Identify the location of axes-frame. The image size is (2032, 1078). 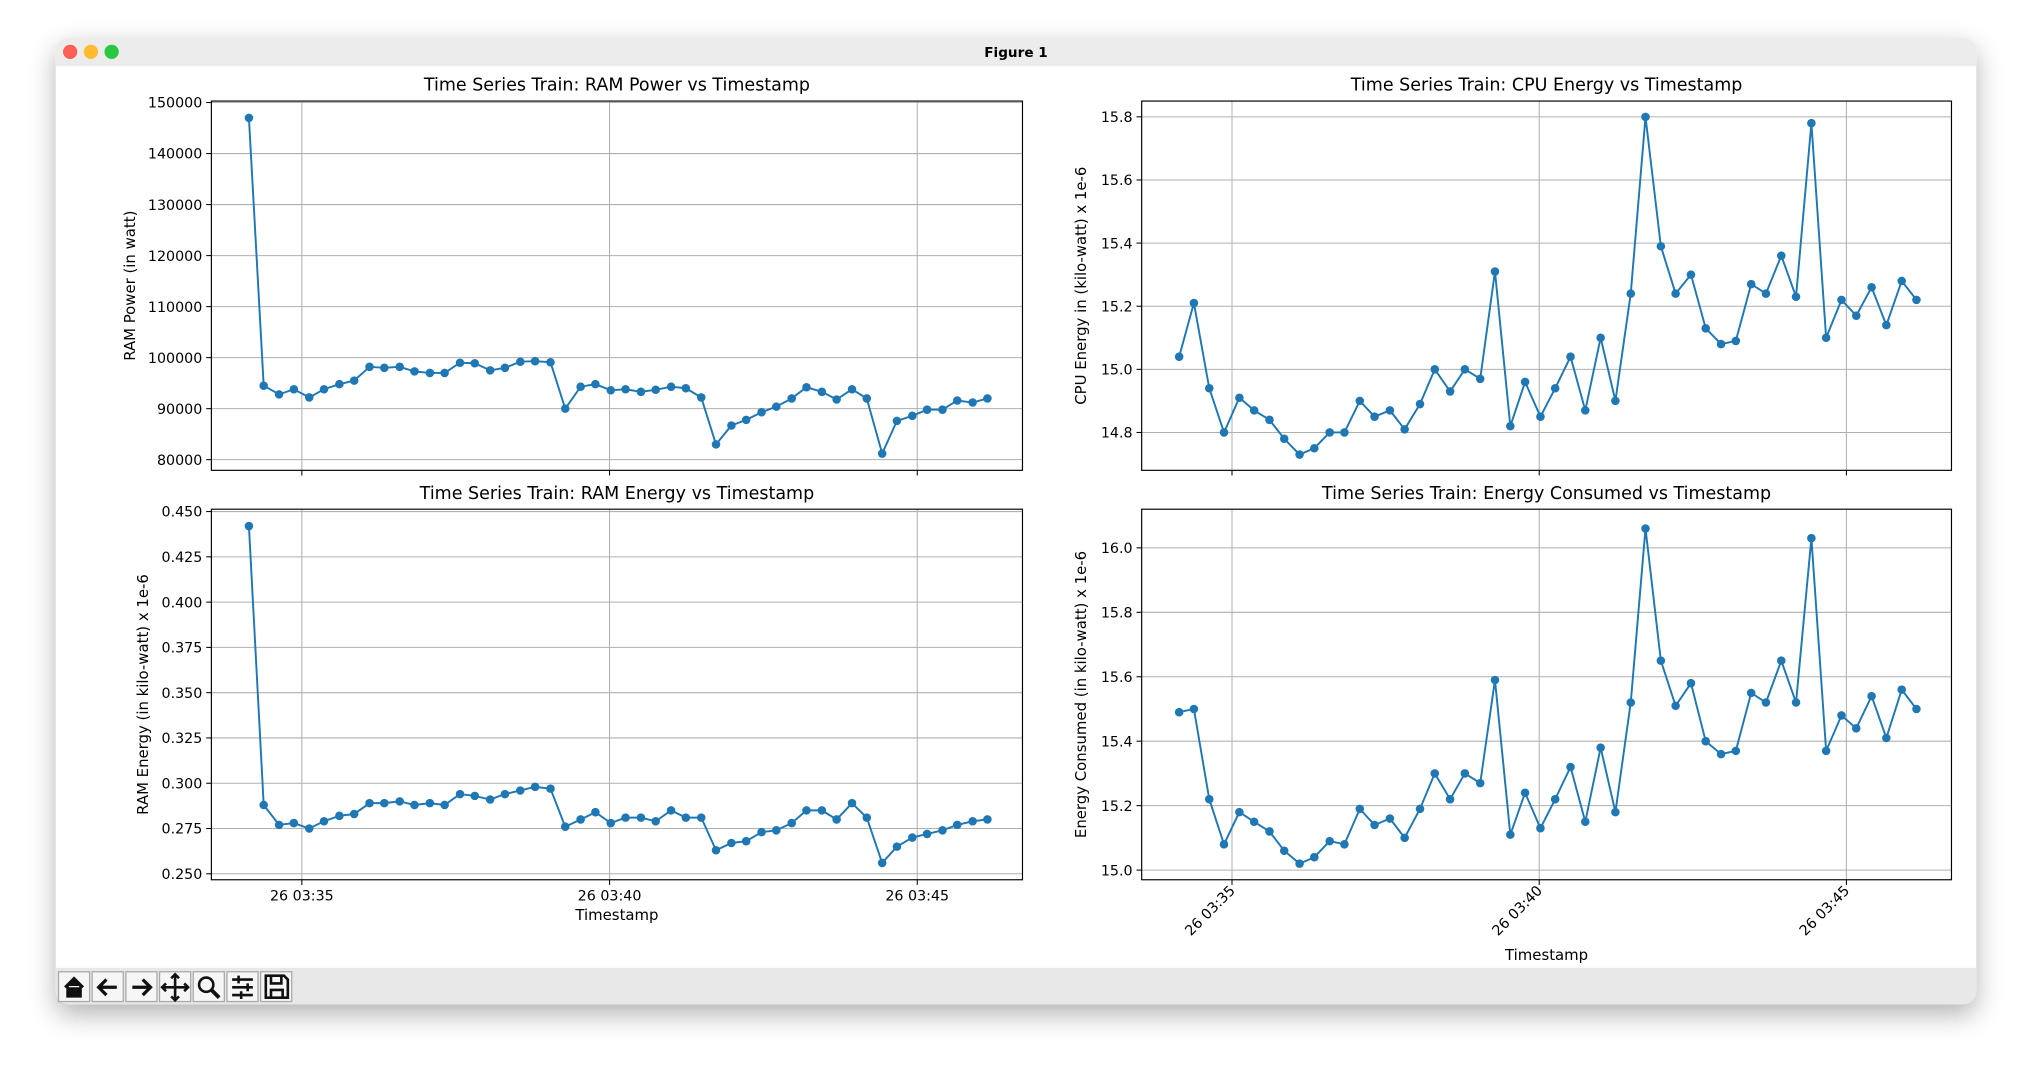
(1547, 694).